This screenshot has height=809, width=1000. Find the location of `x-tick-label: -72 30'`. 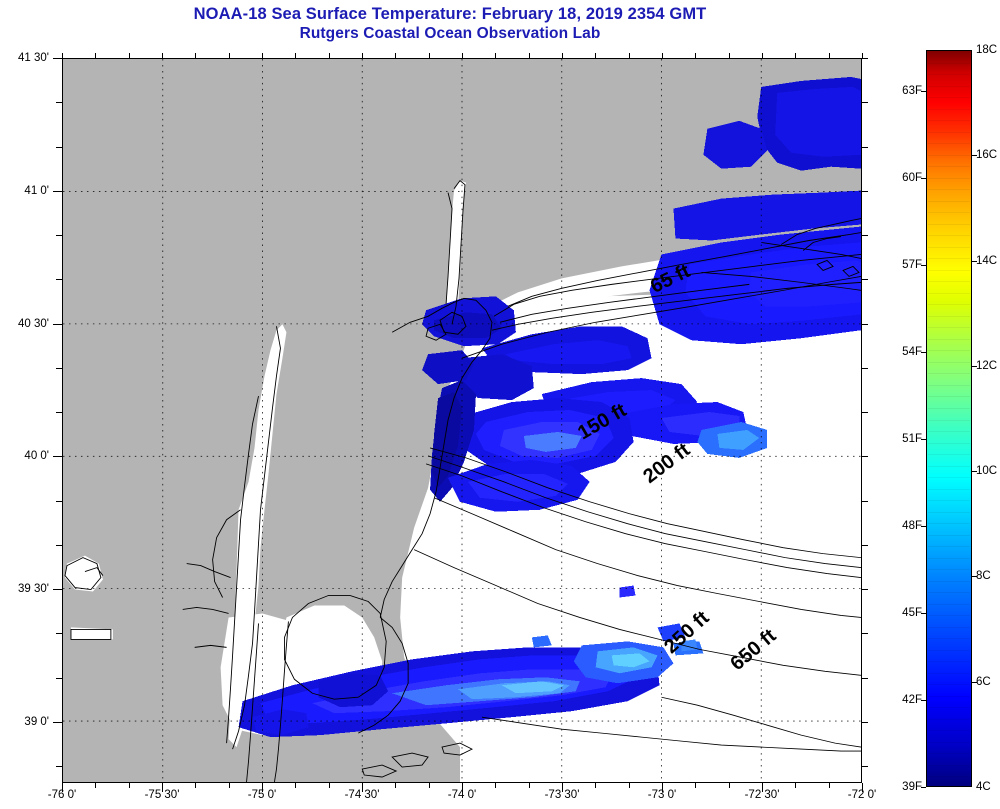

x-tick-label: -72 30' is located at coordinates (762, 795).